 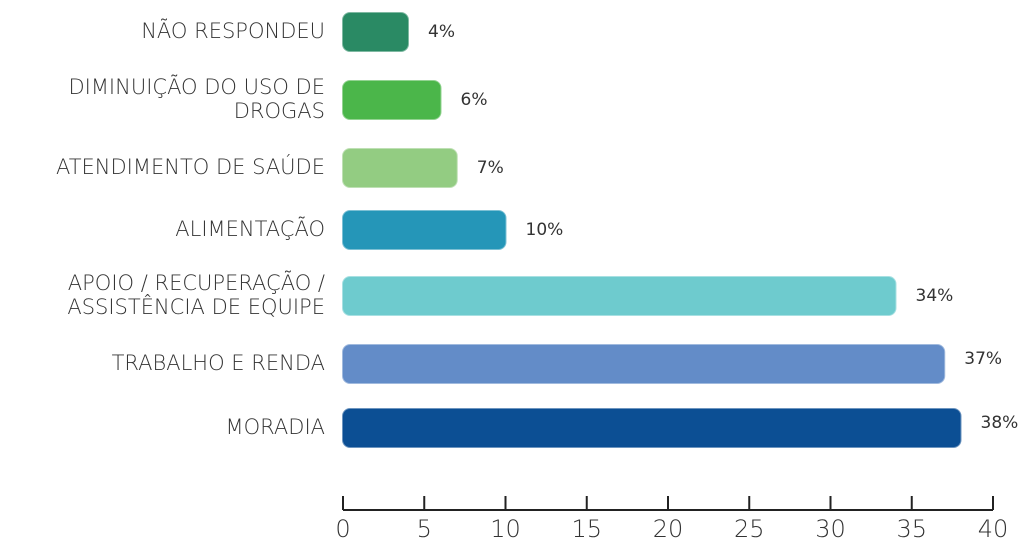 What do you see at coordinates (505, 529) in the screenshot?
I see `x-tick-label: 10` at bounding box center [505, 529].